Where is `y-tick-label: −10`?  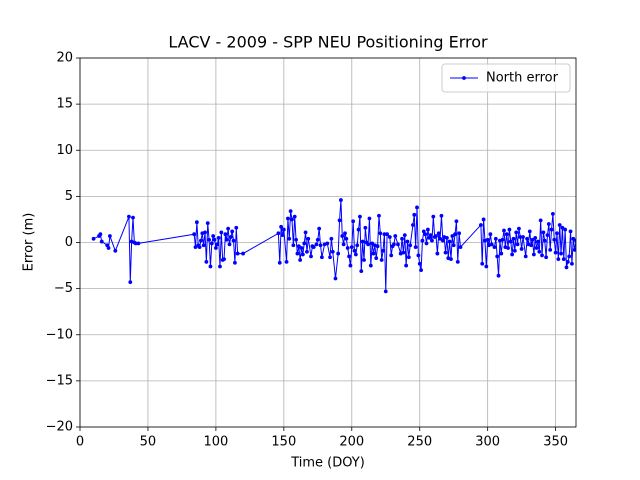 y-tick-label: −10 is located at coordinates (59, 334).